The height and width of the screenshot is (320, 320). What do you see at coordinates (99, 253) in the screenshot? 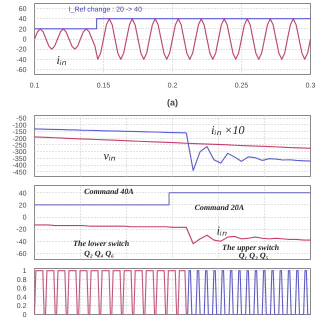
I see `annotation: Q₂ Q₄ Q₆` at bounding box center [99, 253].